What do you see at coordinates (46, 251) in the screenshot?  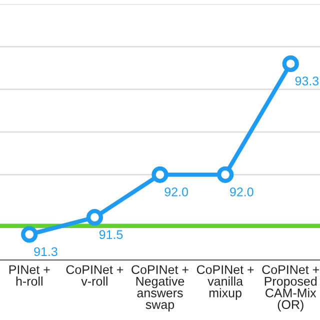 I see `data-label: 91.3` at bounding box center [46, 251].